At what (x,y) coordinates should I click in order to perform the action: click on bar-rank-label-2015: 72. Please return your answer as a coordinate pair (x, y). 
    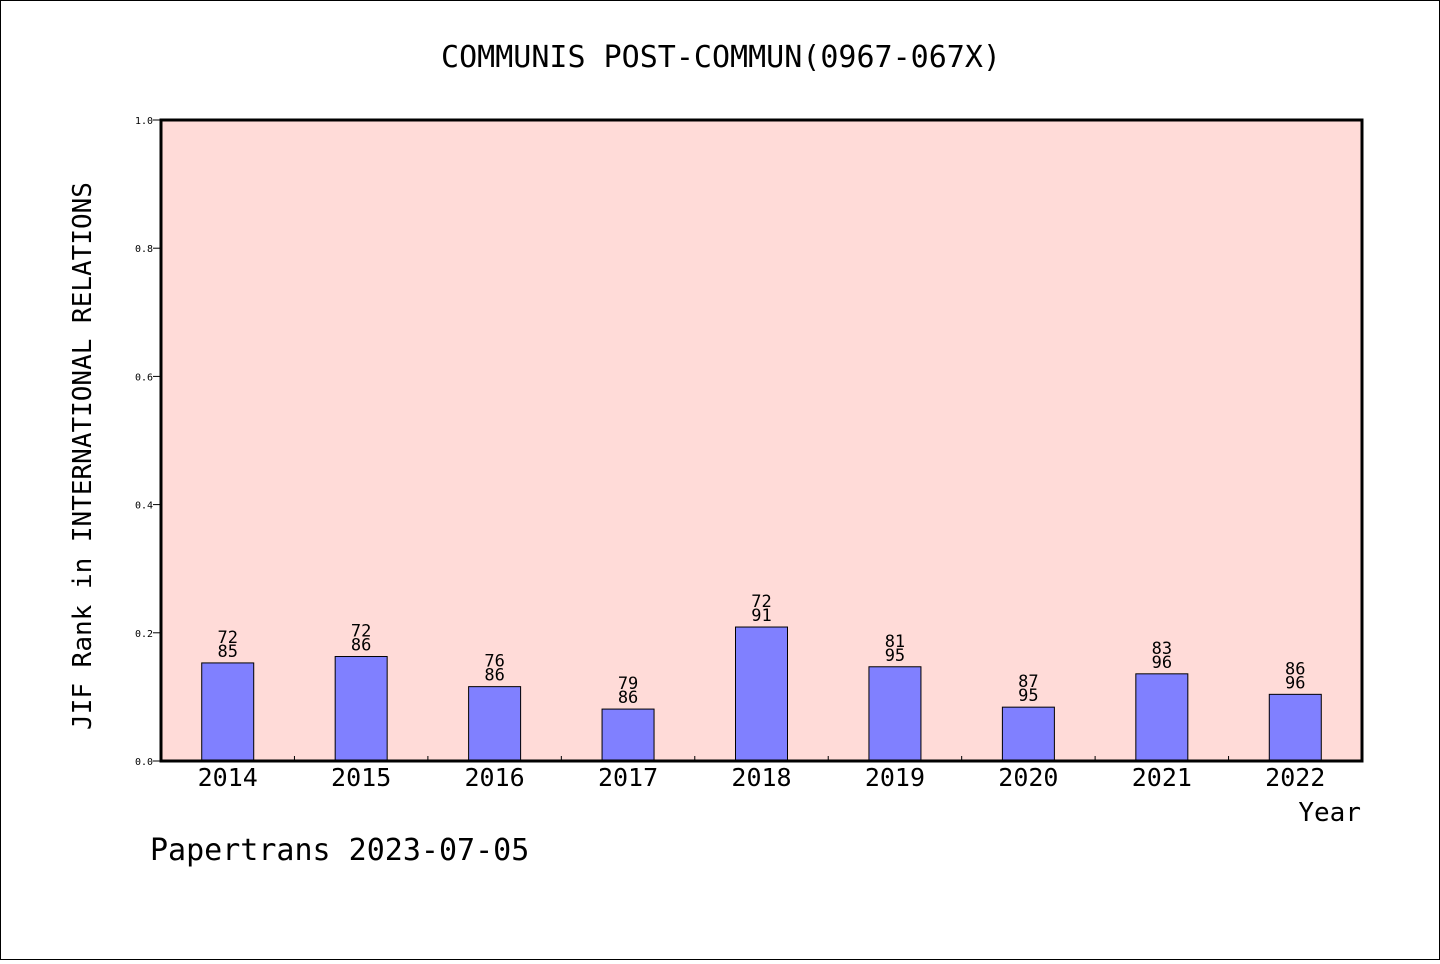
    Looking at the image, I should click on (361, 632).